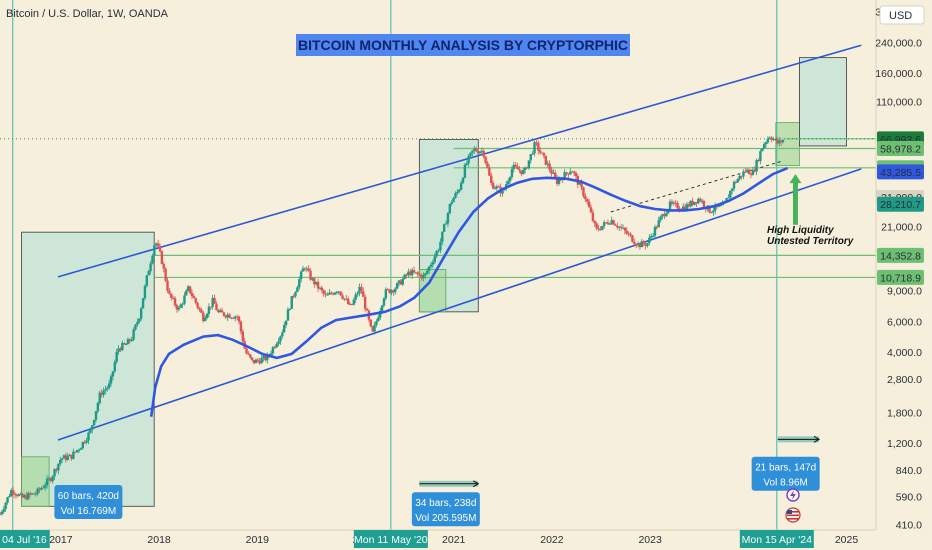  Describe the element at coordinates (900, 205) in the screenshot. I see `price-level-label: 28,210.7` at that location.